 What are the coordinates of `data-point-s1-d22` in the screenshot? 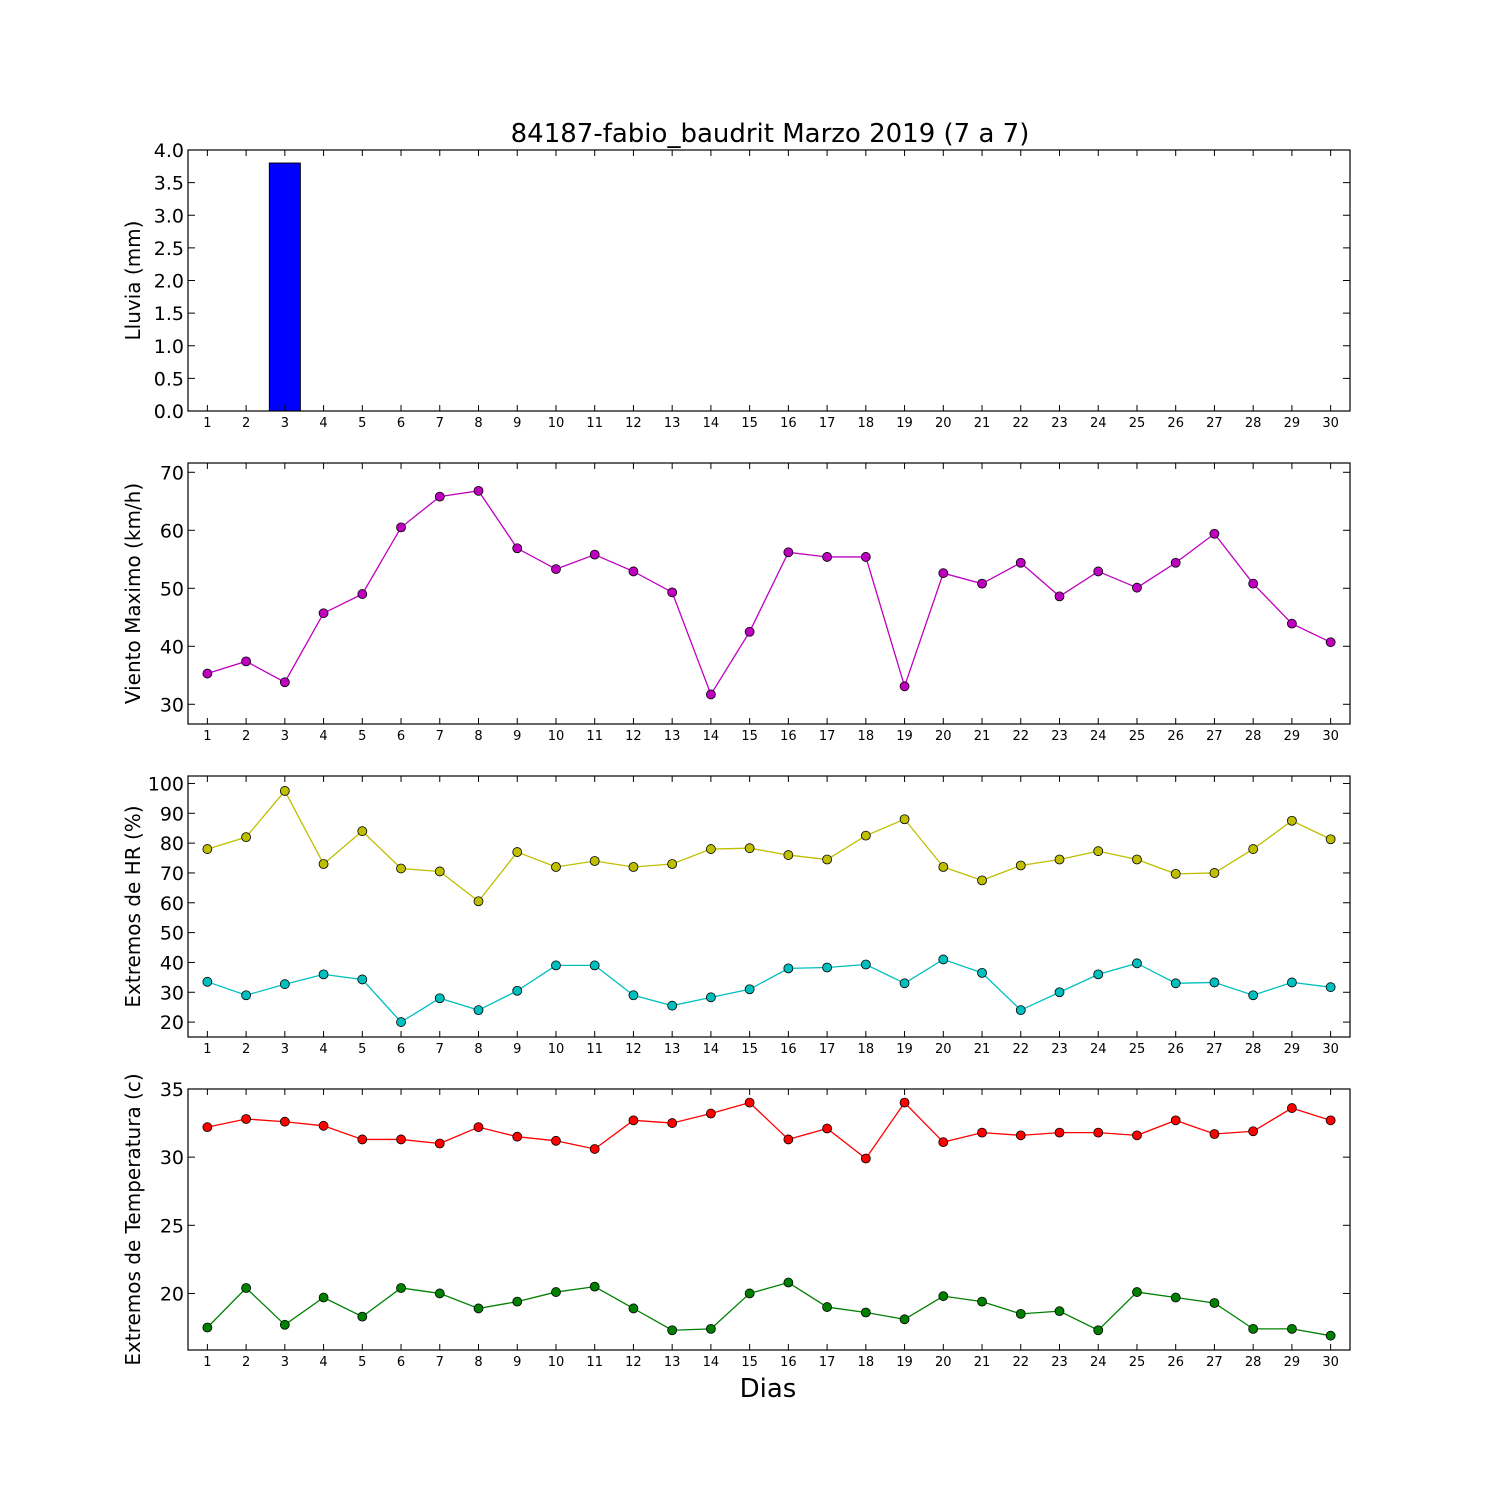 It's located at (1020, 1135).